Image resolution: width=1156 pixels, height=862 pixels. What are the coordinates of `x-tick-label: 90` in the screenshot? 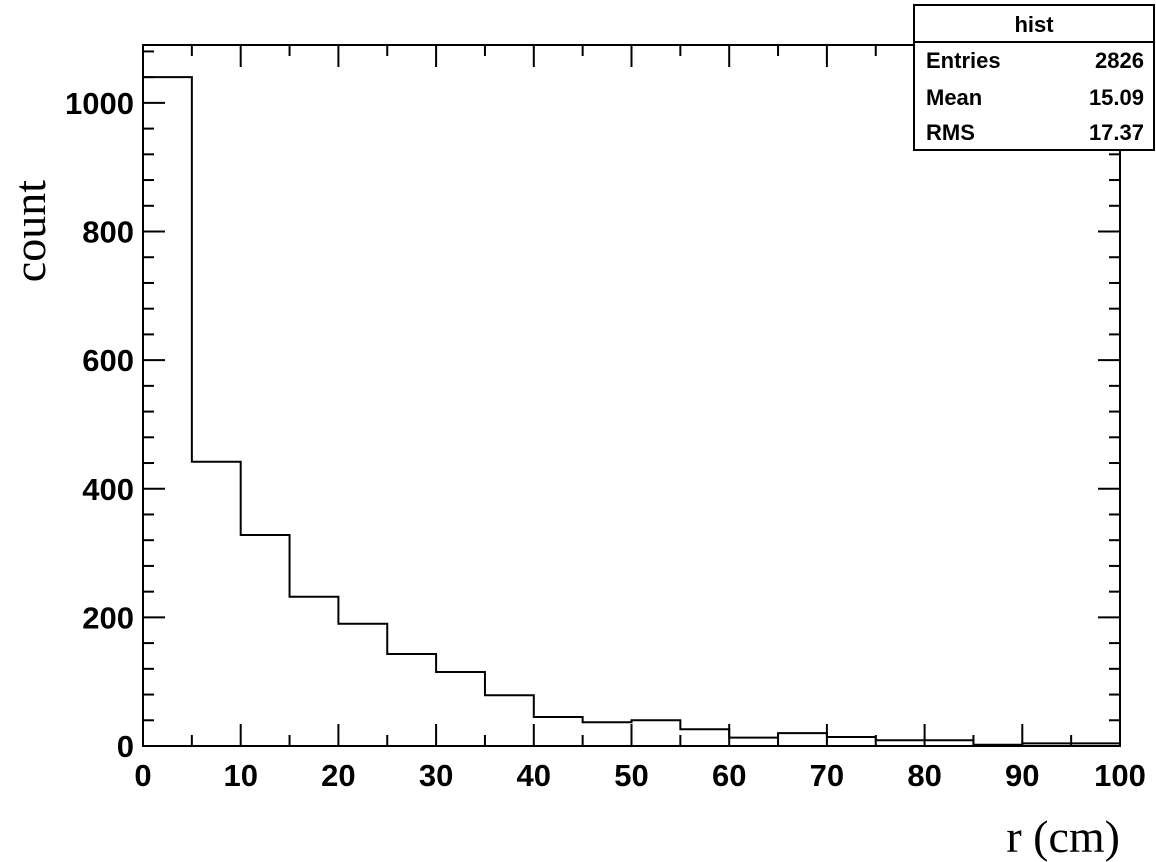 It's located at (1022, 775).